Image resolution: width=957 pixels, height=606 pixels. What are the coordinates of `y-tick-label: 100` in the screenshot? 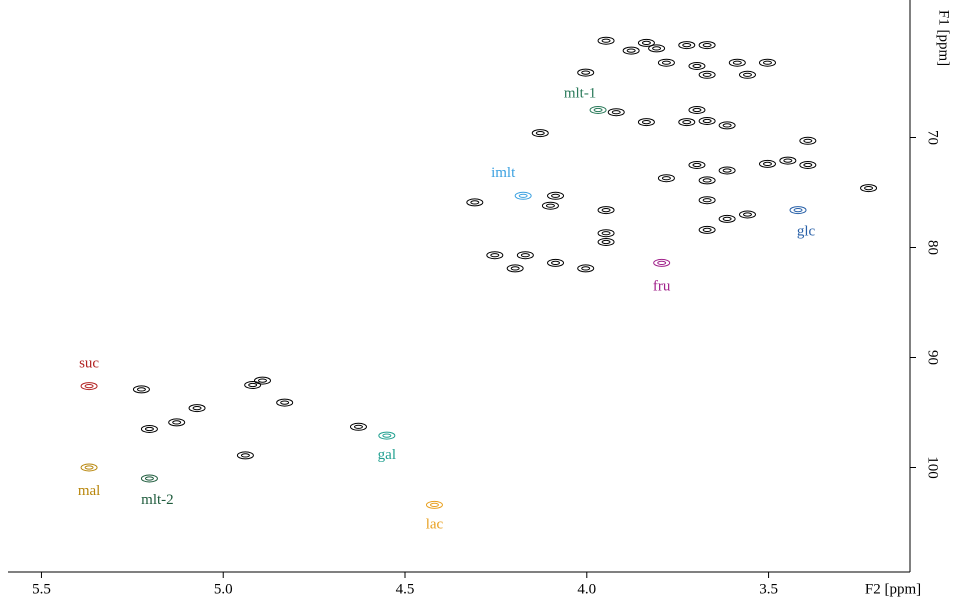 It's located at (933, 467).